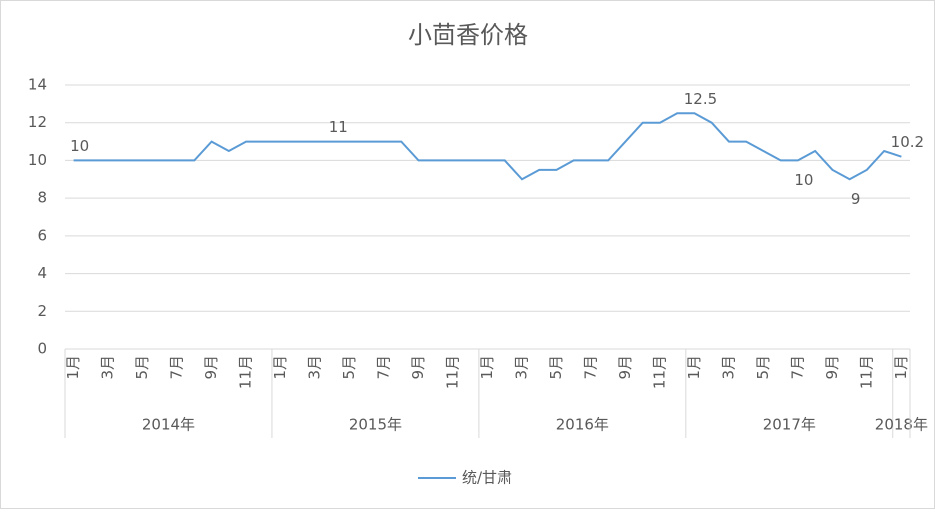  I want to click on x-group-label: 2017年, so click(789, 425).